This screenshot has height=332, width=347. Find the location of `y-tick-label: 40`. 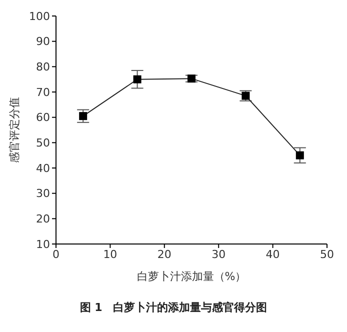

y-tick-label: 40 is located at coordinates (43, 168).